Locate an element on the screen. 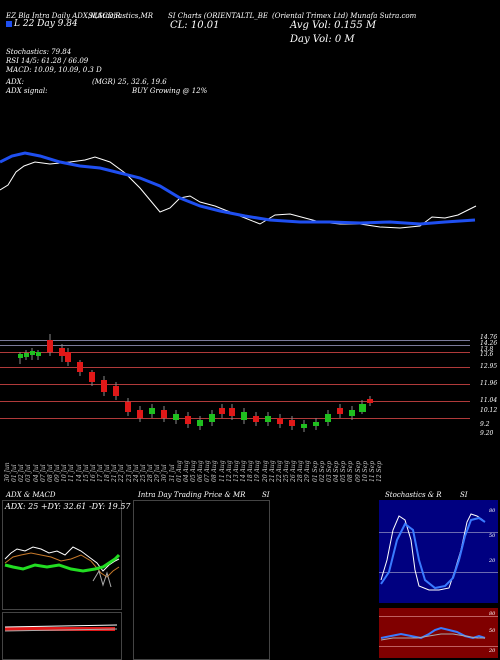 The height and width of the screenshot is (660, 500). header-title-part2: SI,Stochastics,MR is located at coordinates (121, 16).